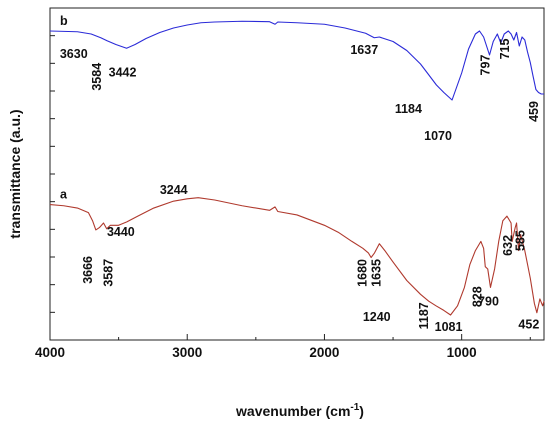 This screenshot has height=428, width=550. What do you see at coordinates (462, 352) in the screenshot?
I see `x-tick-label-1000: 1000` at bounding box center [462, 352].